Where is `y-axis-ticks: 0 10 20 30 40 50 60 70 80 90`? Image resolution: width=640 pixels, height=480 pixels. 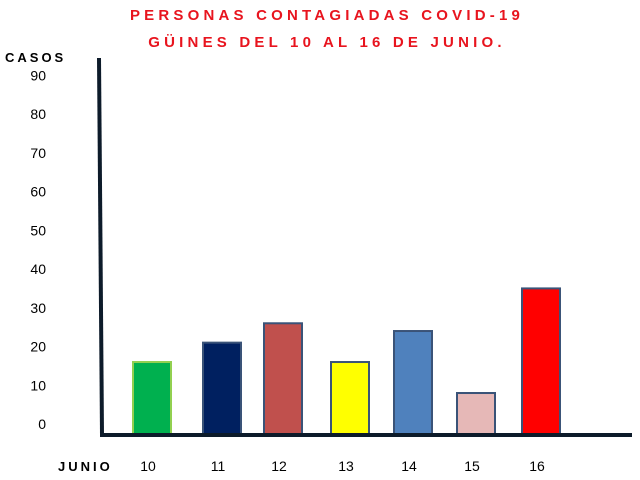
y-axis-ticks: 0 10 20 30 40 50 60 70 80 90 is located at coordinates (38, 249).